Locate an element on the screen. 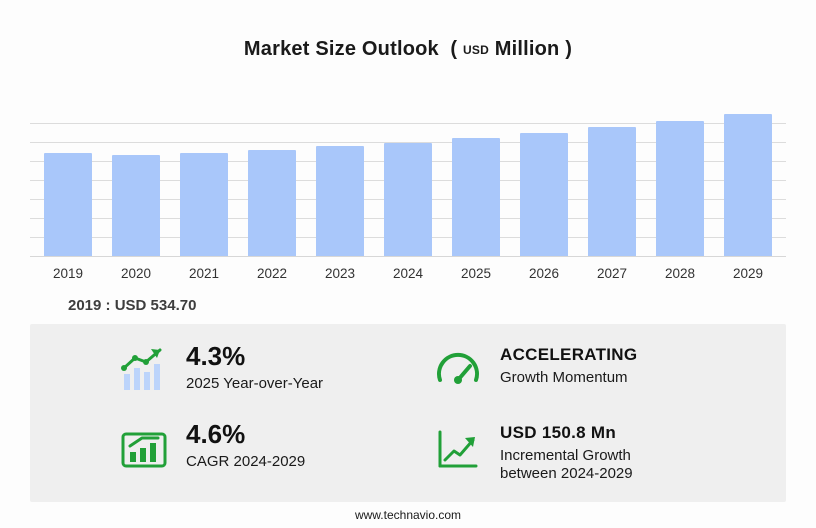 This screenshot has width=816, height=528. stat-cagr-label: CAGR 2024-2029 is located at coordinates (246, 461).